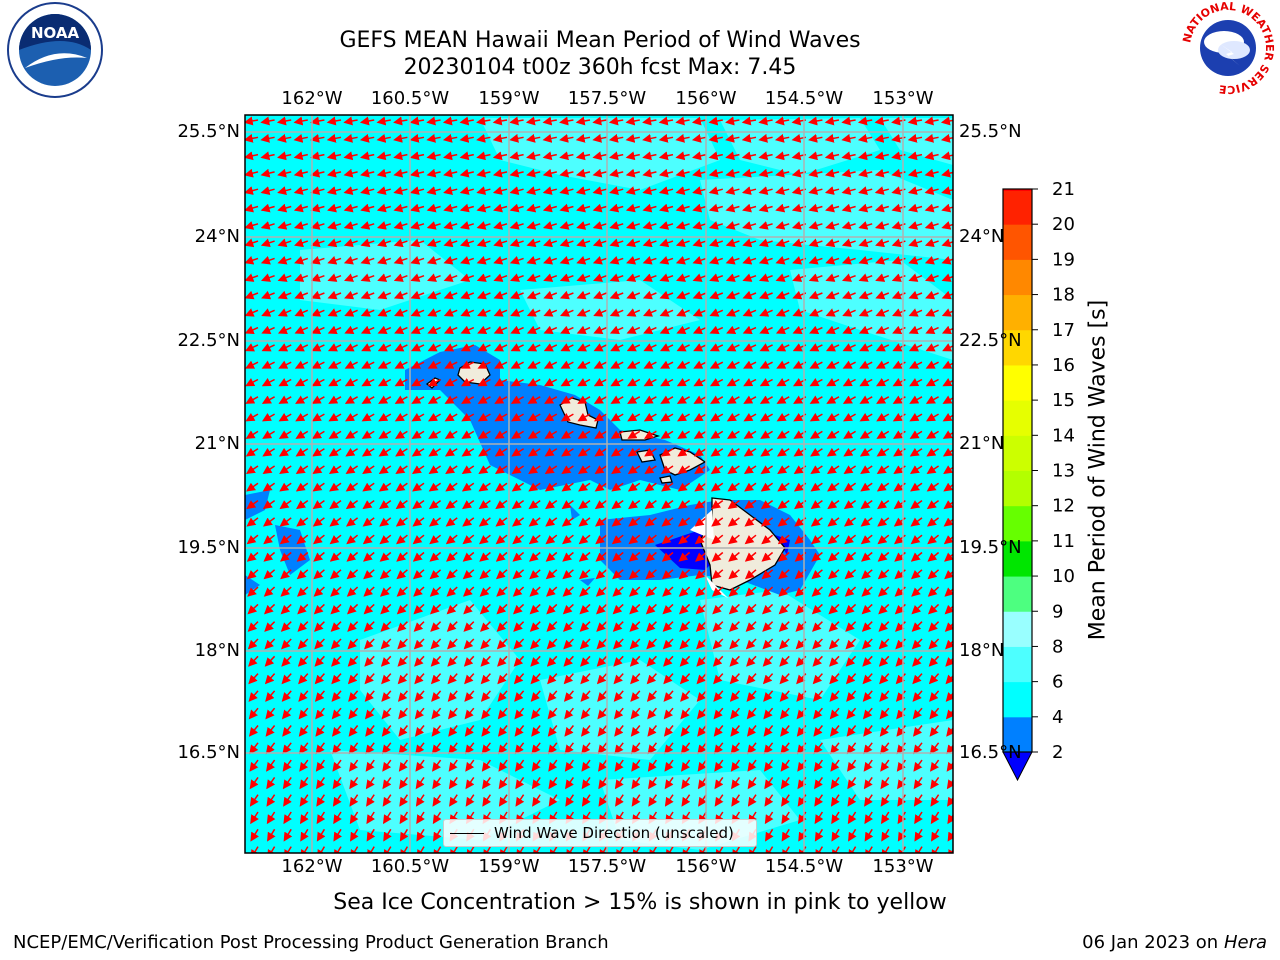 This screenshot has height=960, width=1280. I want to click on colorbar-tick-label: 19, so click(1063, 259).